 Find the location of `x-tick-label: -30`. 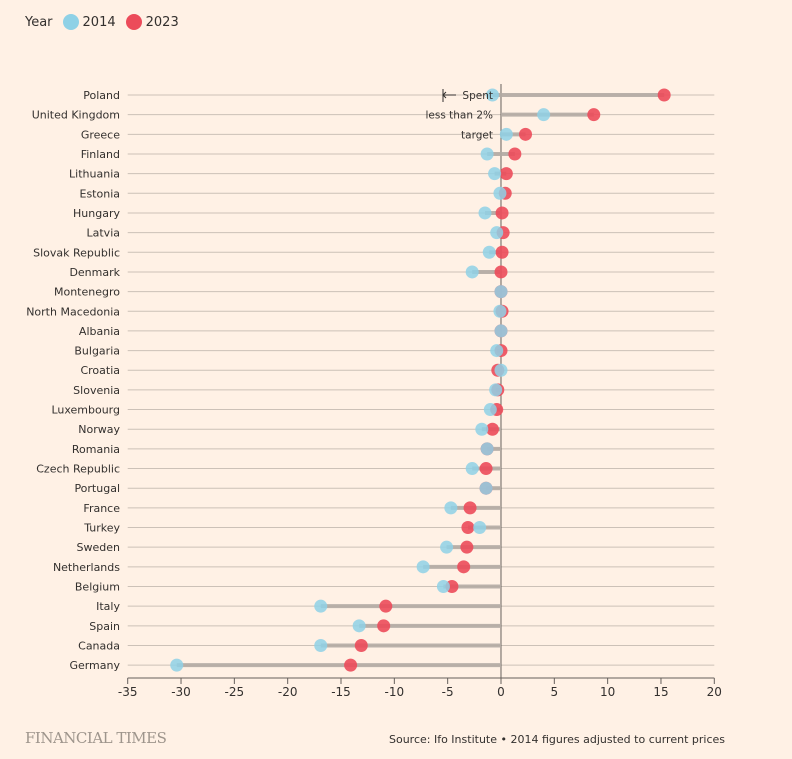

x-tick-label: -30 is located at coordinates (181, 692).